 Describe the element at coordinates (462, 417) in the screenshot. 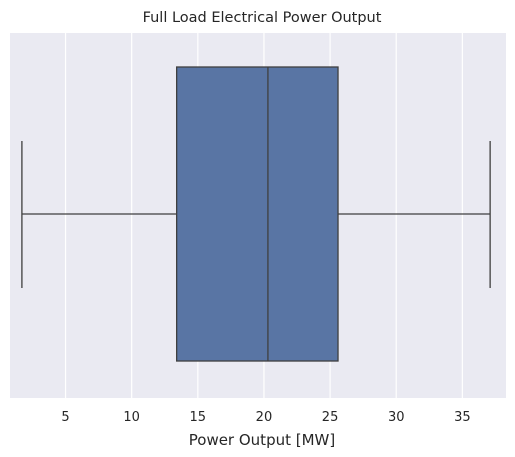

I see `x-tick-label: 35` at that location.